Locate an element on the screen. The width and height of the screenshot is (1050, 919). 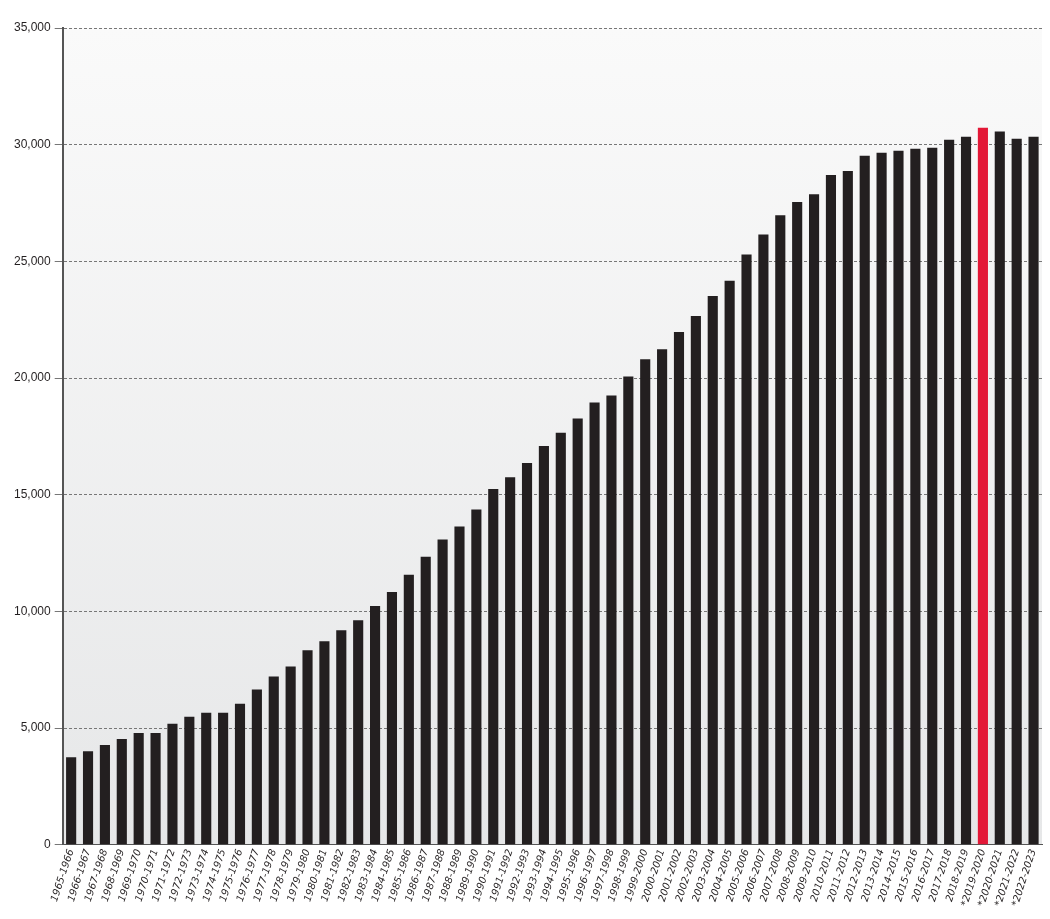
y-tick-label: 5,000 is located at coordinates (36, 727).